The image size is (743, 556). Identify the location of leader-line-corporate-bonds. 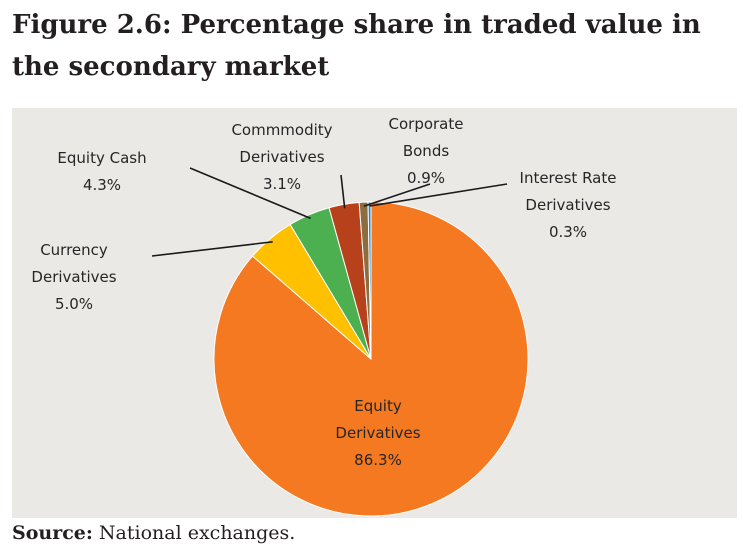
(397, 195).